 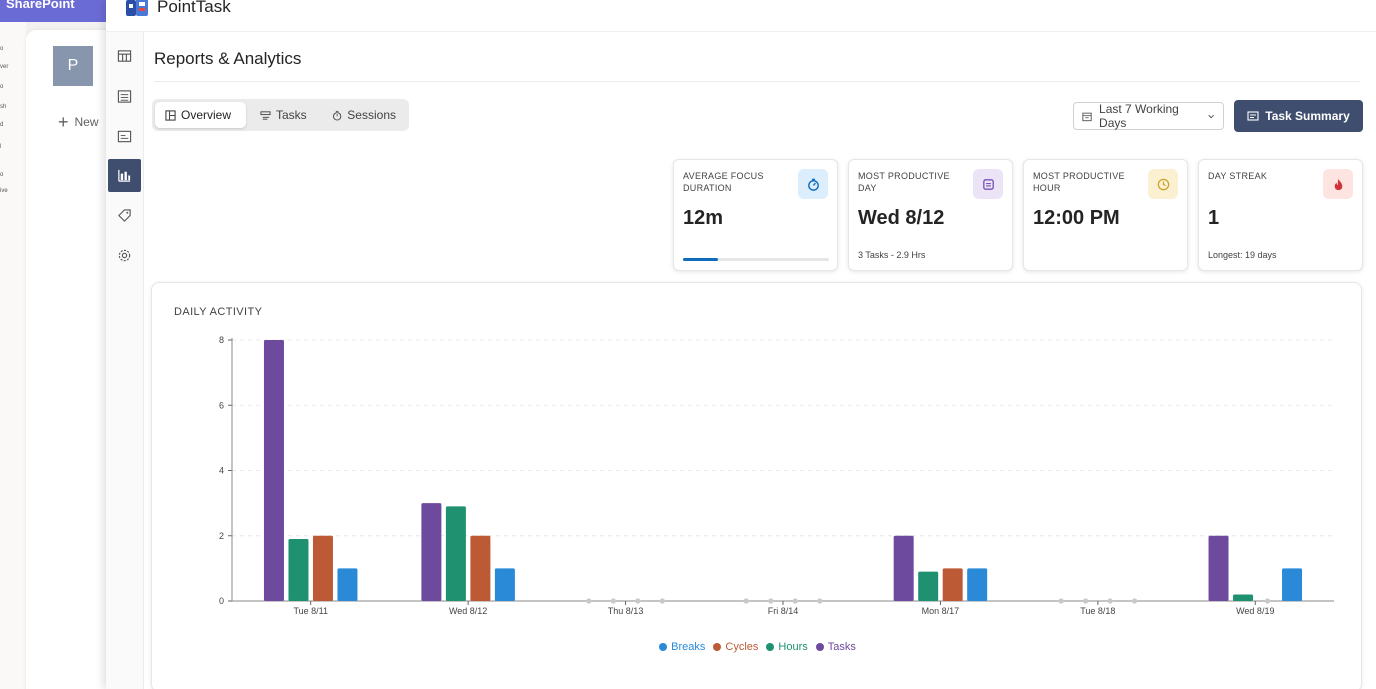 I want to click on stat-value: 12:00 PM, so click(x=1076, y=218).